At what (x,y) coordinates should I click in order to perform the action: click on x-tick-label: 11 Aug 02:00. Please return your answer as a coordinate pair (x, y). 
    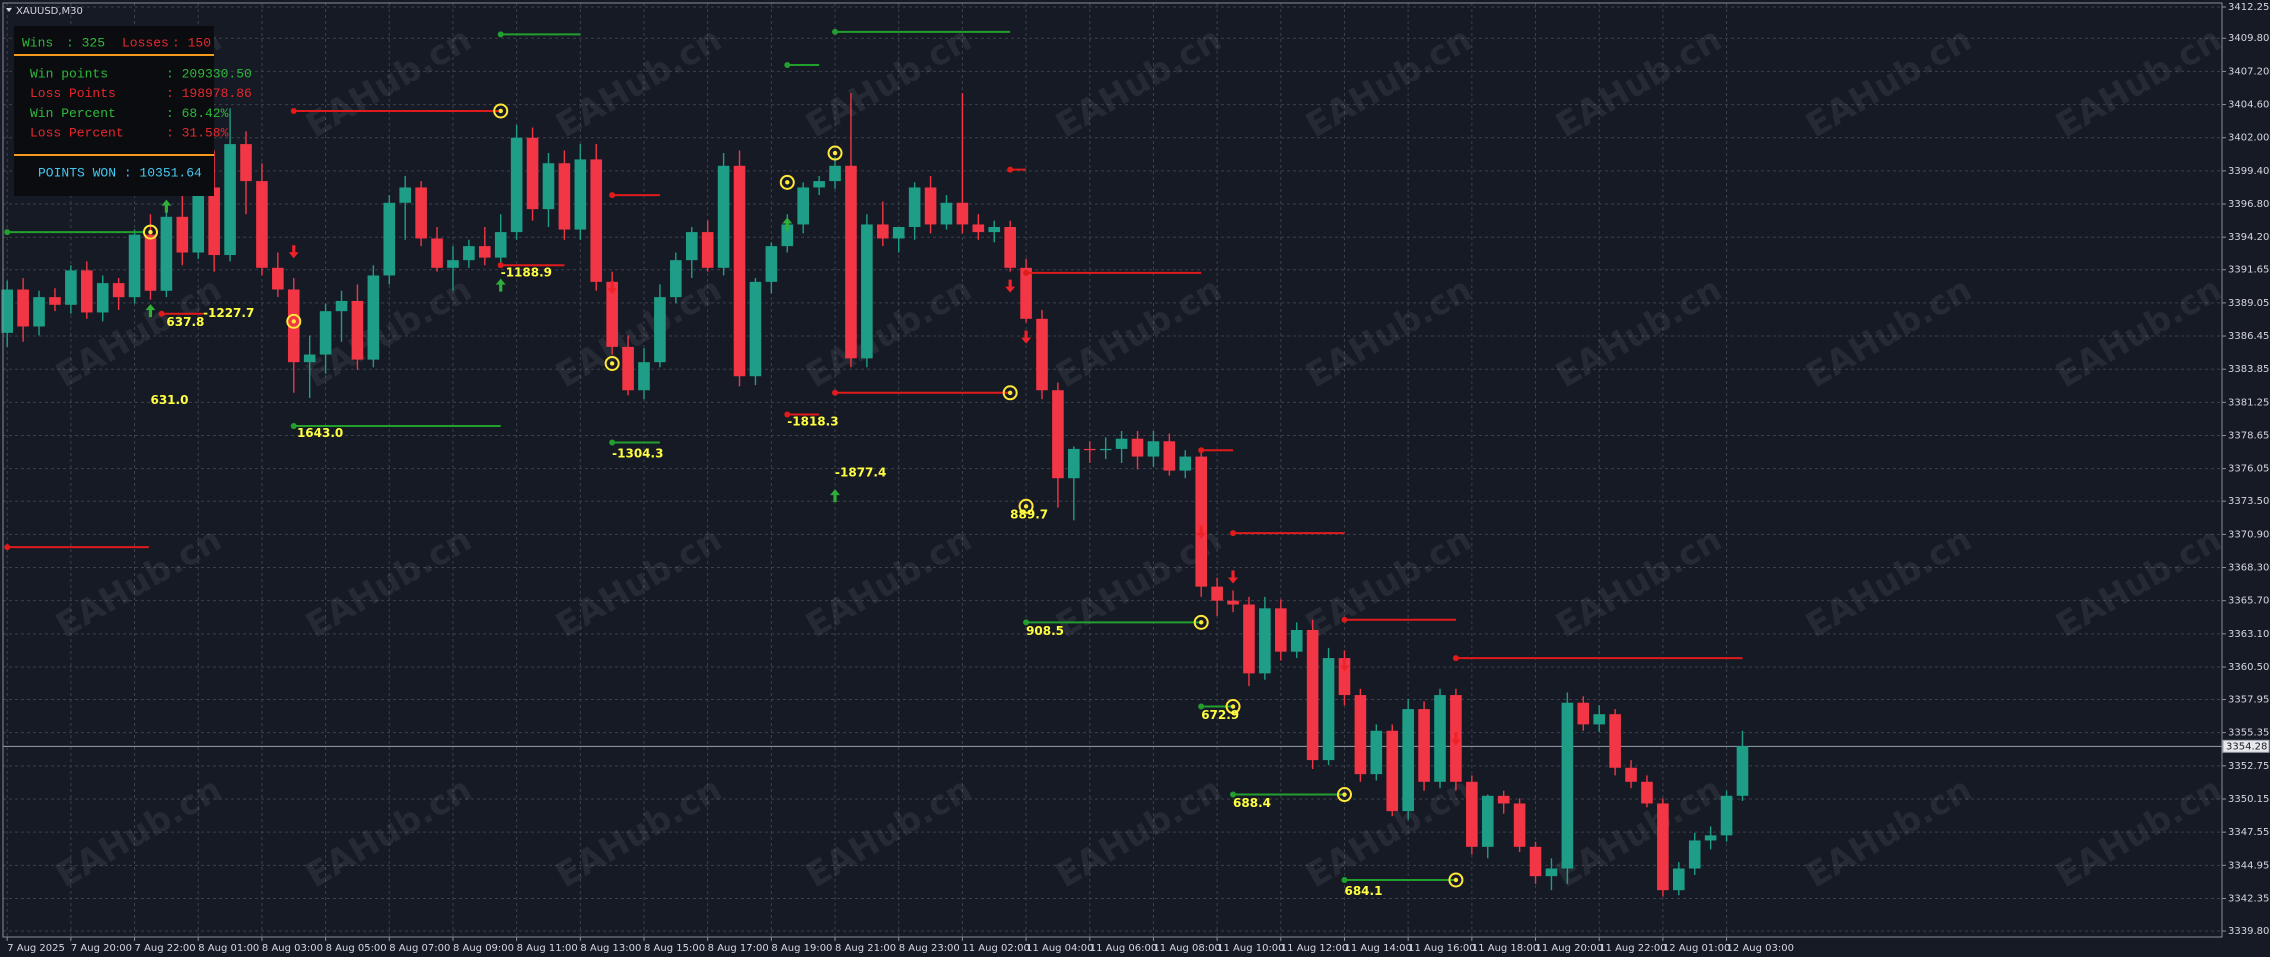
    Looking at the image, I should click on (995, 948).